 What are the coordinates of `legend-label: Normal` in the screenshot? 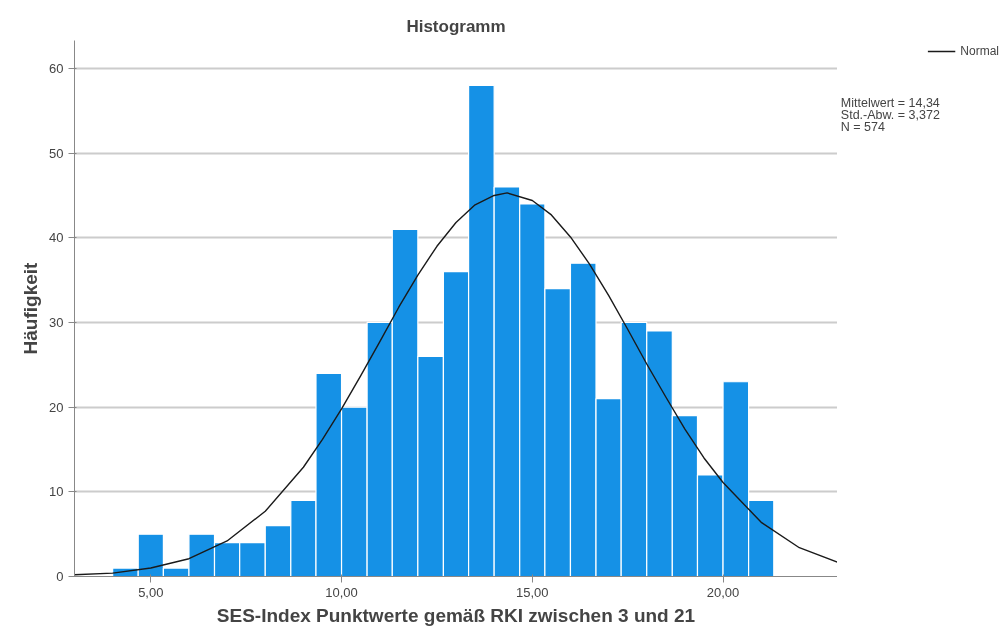 It's located at (979, 51).